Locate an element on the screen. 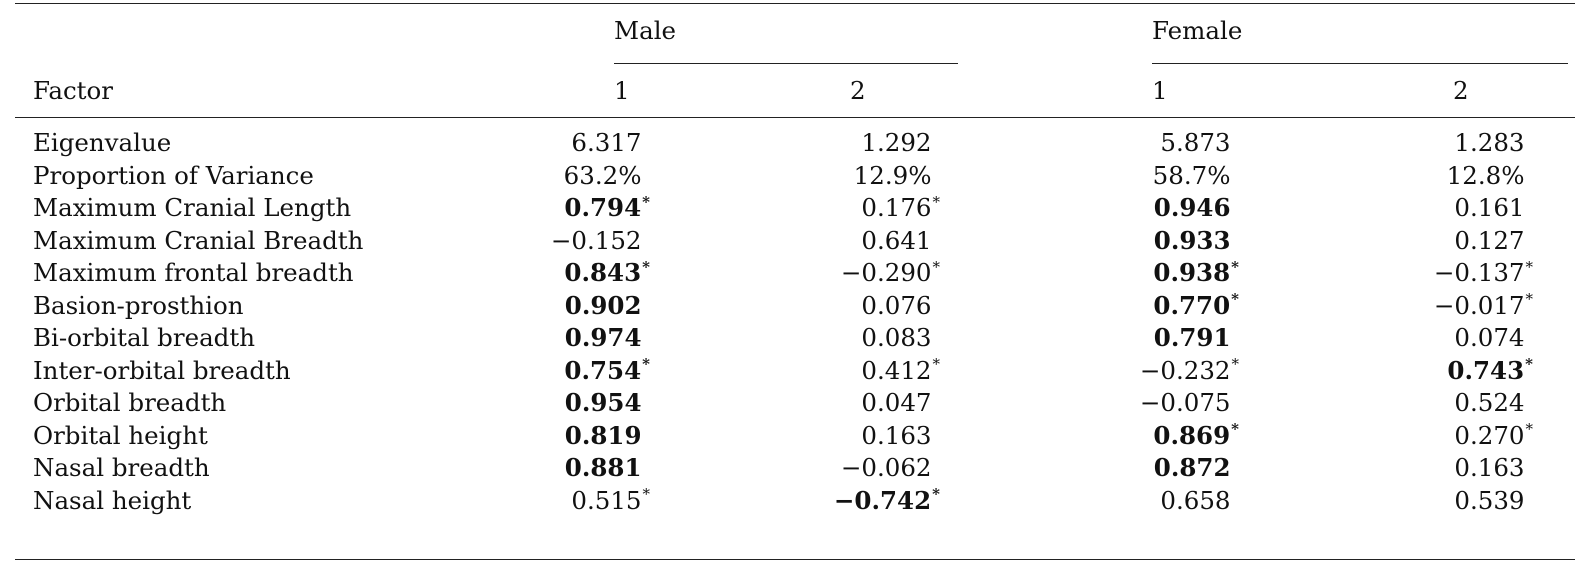 This screenshot has width=1590, height=570. cell-female-1: 0.872* is located at coordinates (1196, 468).